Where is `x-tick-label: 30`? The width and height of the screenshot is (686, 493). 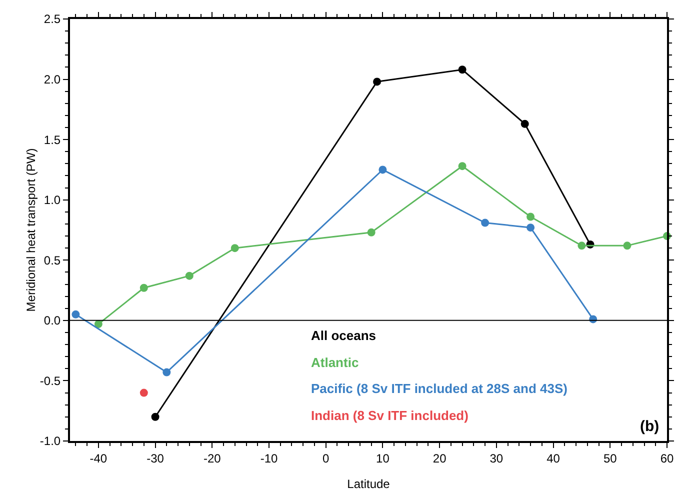 x-tick-label: 30 is located at coordinates (497, 458).